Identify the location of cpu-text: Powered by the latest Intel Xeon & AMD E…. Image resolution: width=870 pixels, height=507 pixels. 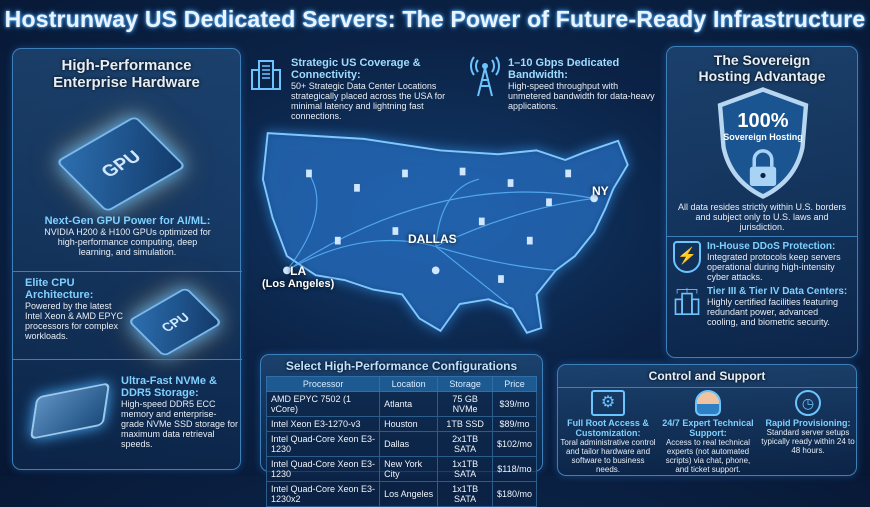
(74, 321).